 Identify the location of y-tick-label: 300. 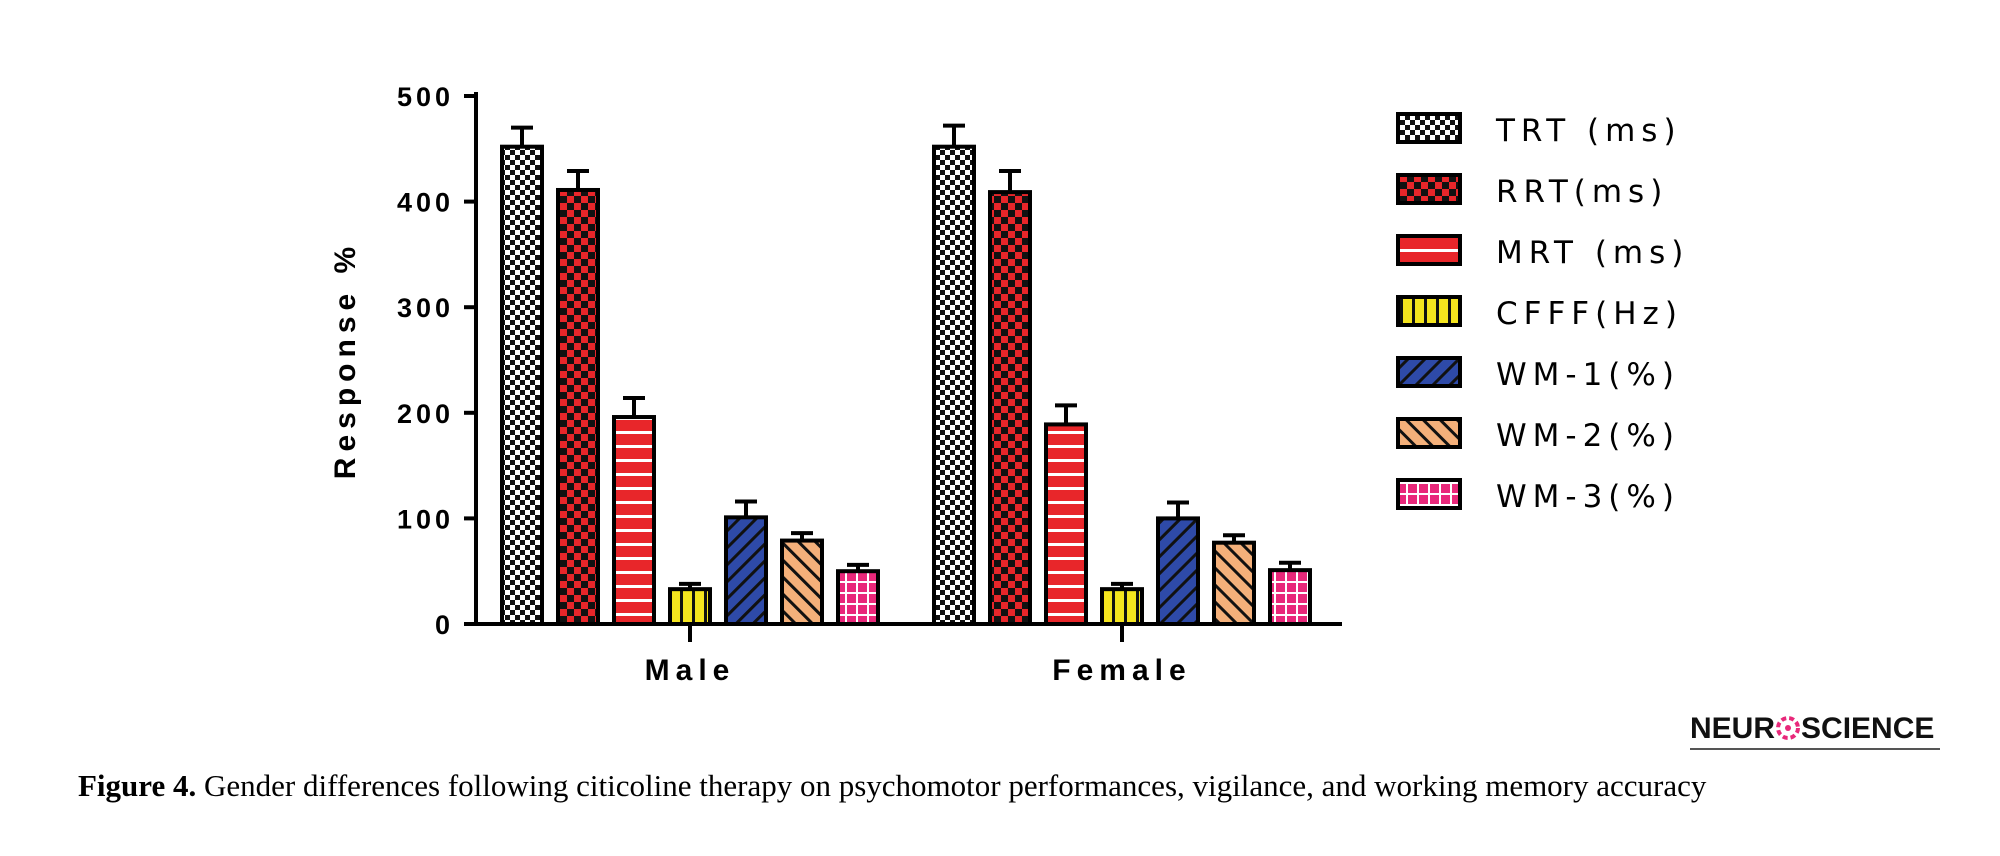
(425, 308).